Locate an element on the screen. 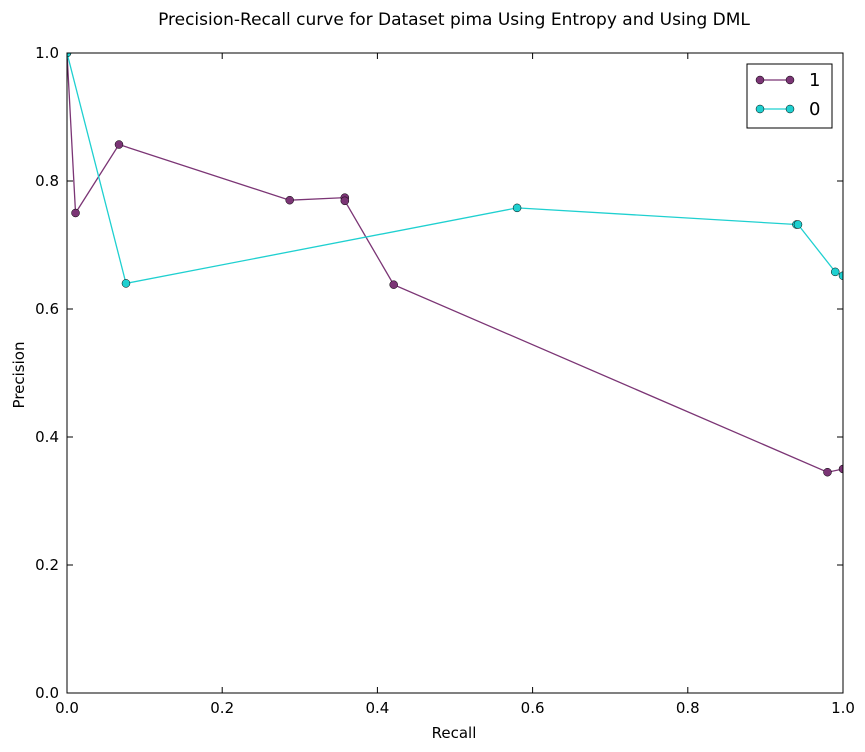  y-tick-label: 0.6 is located at coordinates (47, 309).